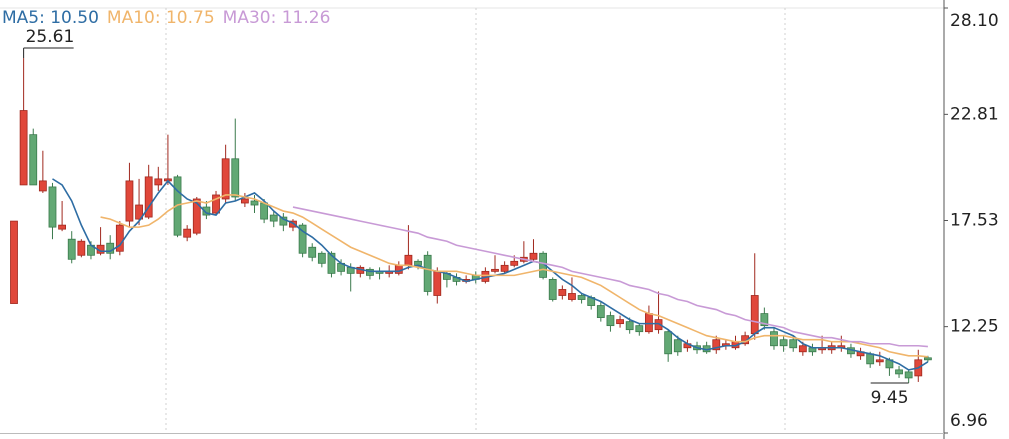  I want to click on y-tick-label: 17.53, so click(974, 221).